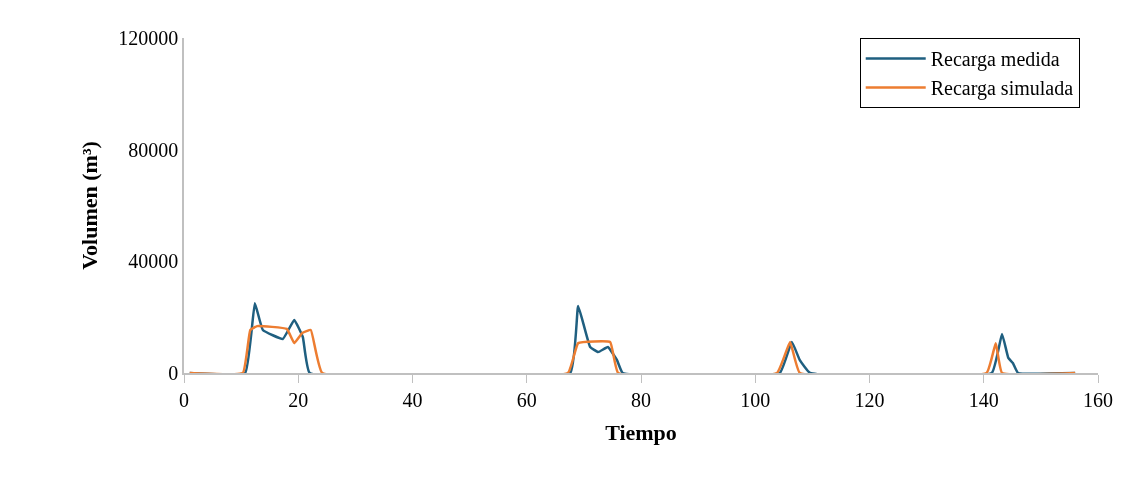  Describe the element at coordinates (641, 399) in the screenshot. I see `x-tick-label: 80` at that location.